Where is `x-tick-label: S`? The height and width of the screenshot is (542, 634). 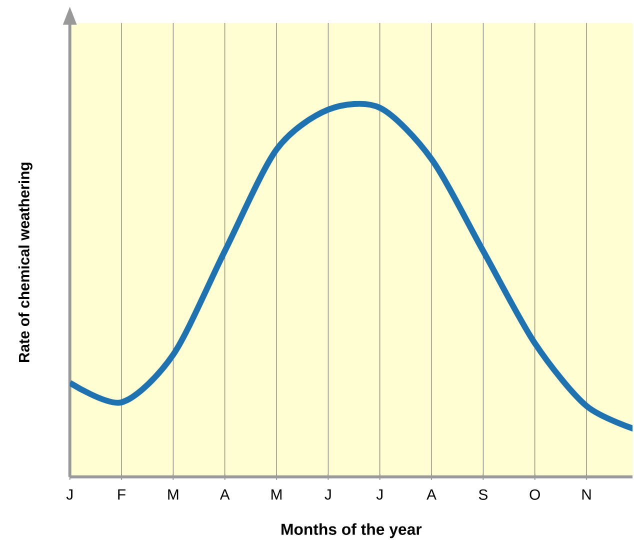
x-tick-label: S is located at coordinates (483, 494).